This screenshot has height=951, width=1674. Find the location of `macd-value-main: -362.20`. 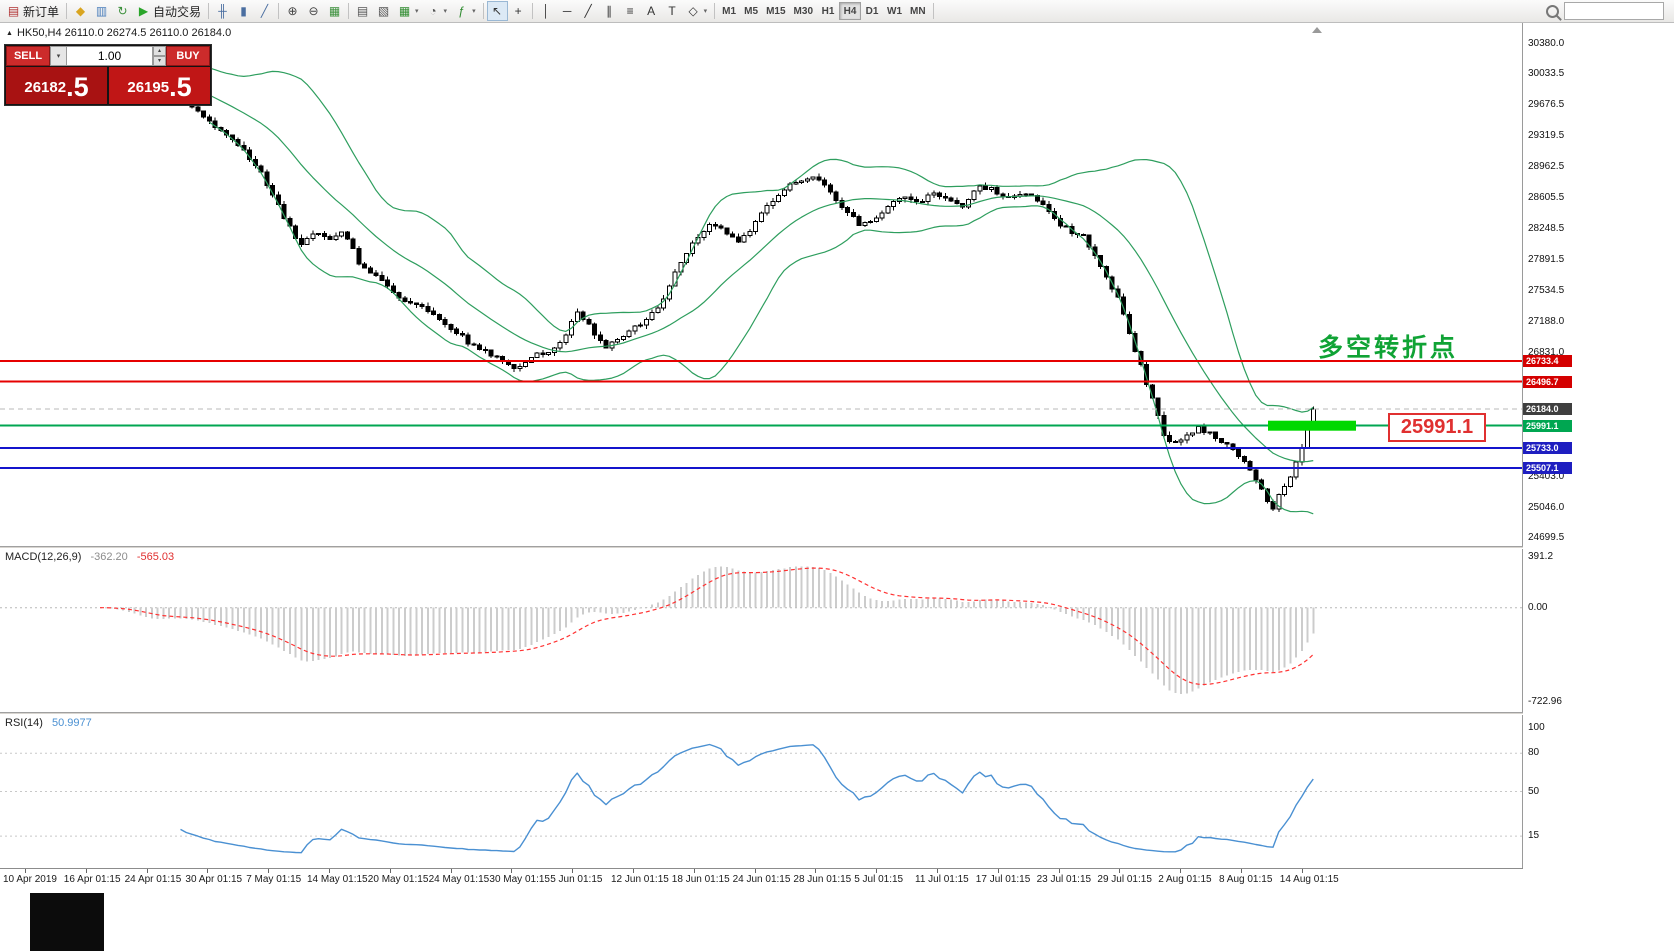

macd-value-main: -362.20 is located at coordinates (109, 557).